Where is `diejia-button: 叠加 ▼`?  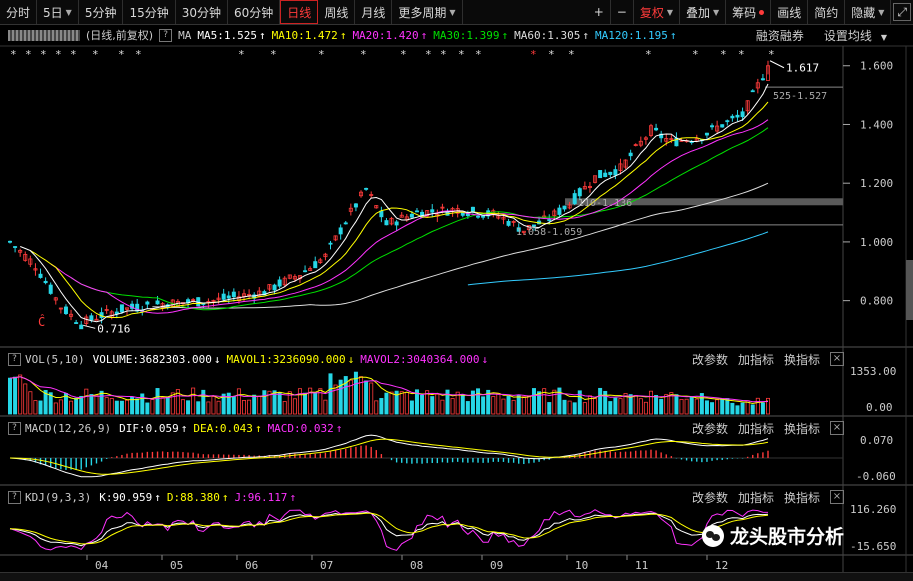
diejia-button: 叠加 ▼ is located at coordinates (703, 12).